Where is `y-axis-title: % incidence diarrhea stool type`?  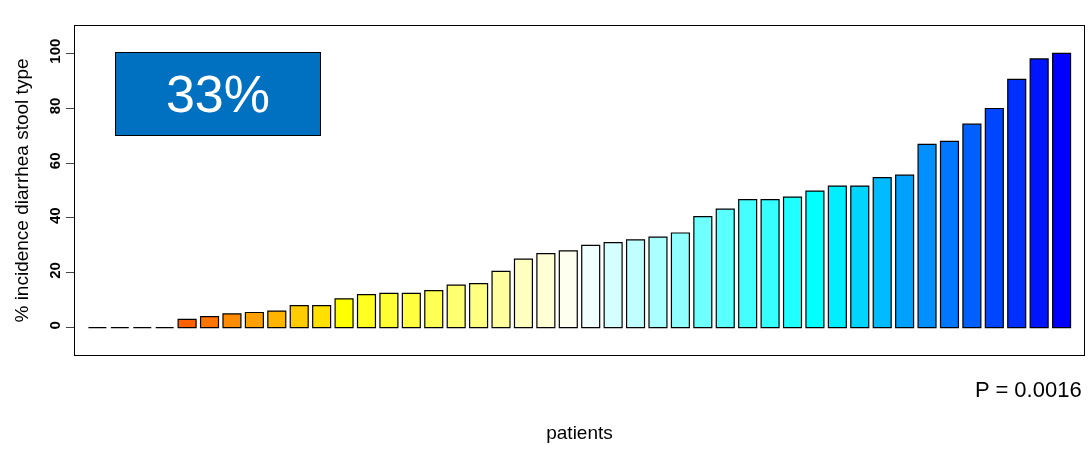
y-axis-title: % incidence diarrhea stool type is located at coordinates (21, 190).